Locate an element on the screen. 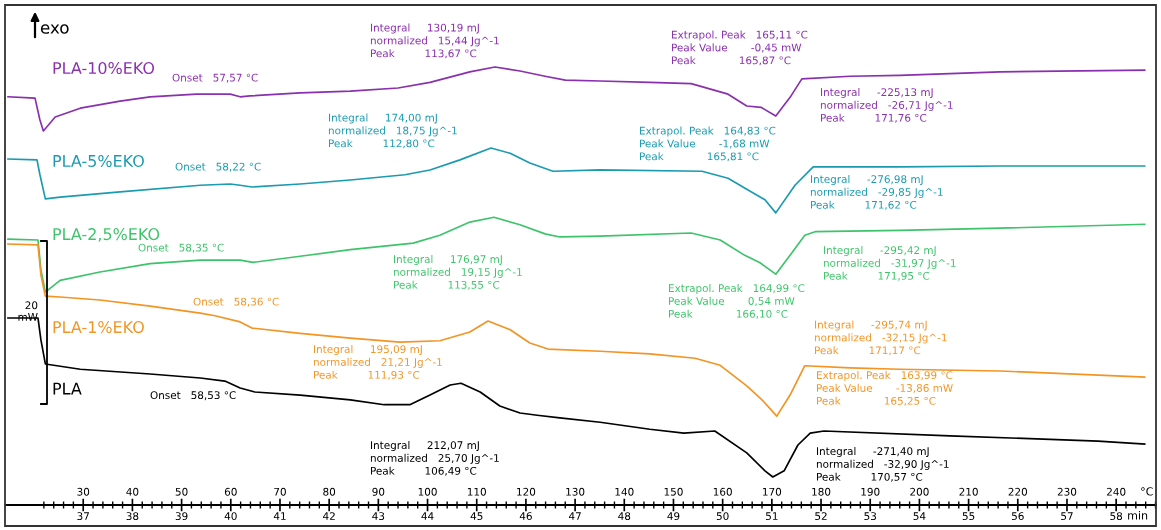 This screenshot has width=1161, height=530. x-tick-label: 100 is located at coordinates (427, 491).